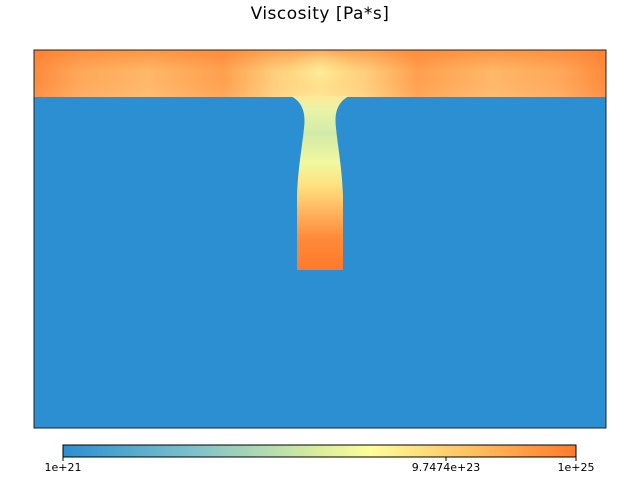 The width and height of the screenshot is (640, 480). I want to click on chart-title: Viscosity [Pa*s], so click(320, 14).